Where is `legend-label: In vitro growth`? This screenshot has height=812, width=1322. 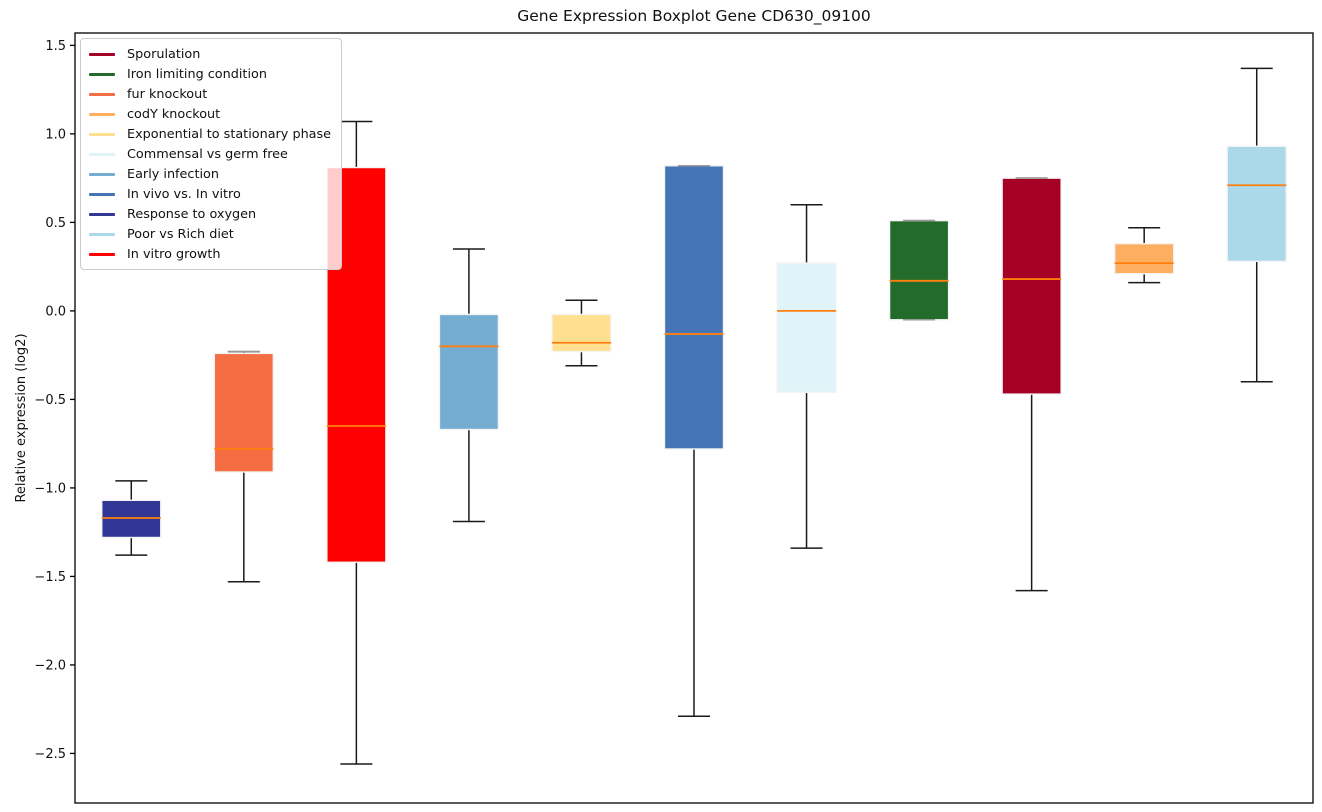
legend-label: In vitro growth is located at coordinates (174, 254).